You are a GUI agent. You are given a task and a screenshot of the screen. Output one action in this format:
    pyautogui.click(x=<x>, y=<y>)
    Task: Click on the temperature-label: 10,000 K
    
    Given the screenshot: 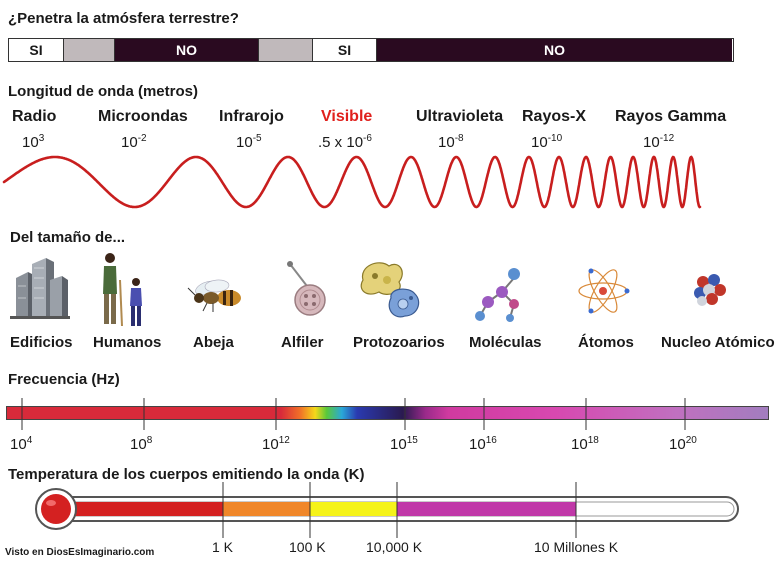 What is the action you would take?
    pyautogui.click(x=394, y=547)
    